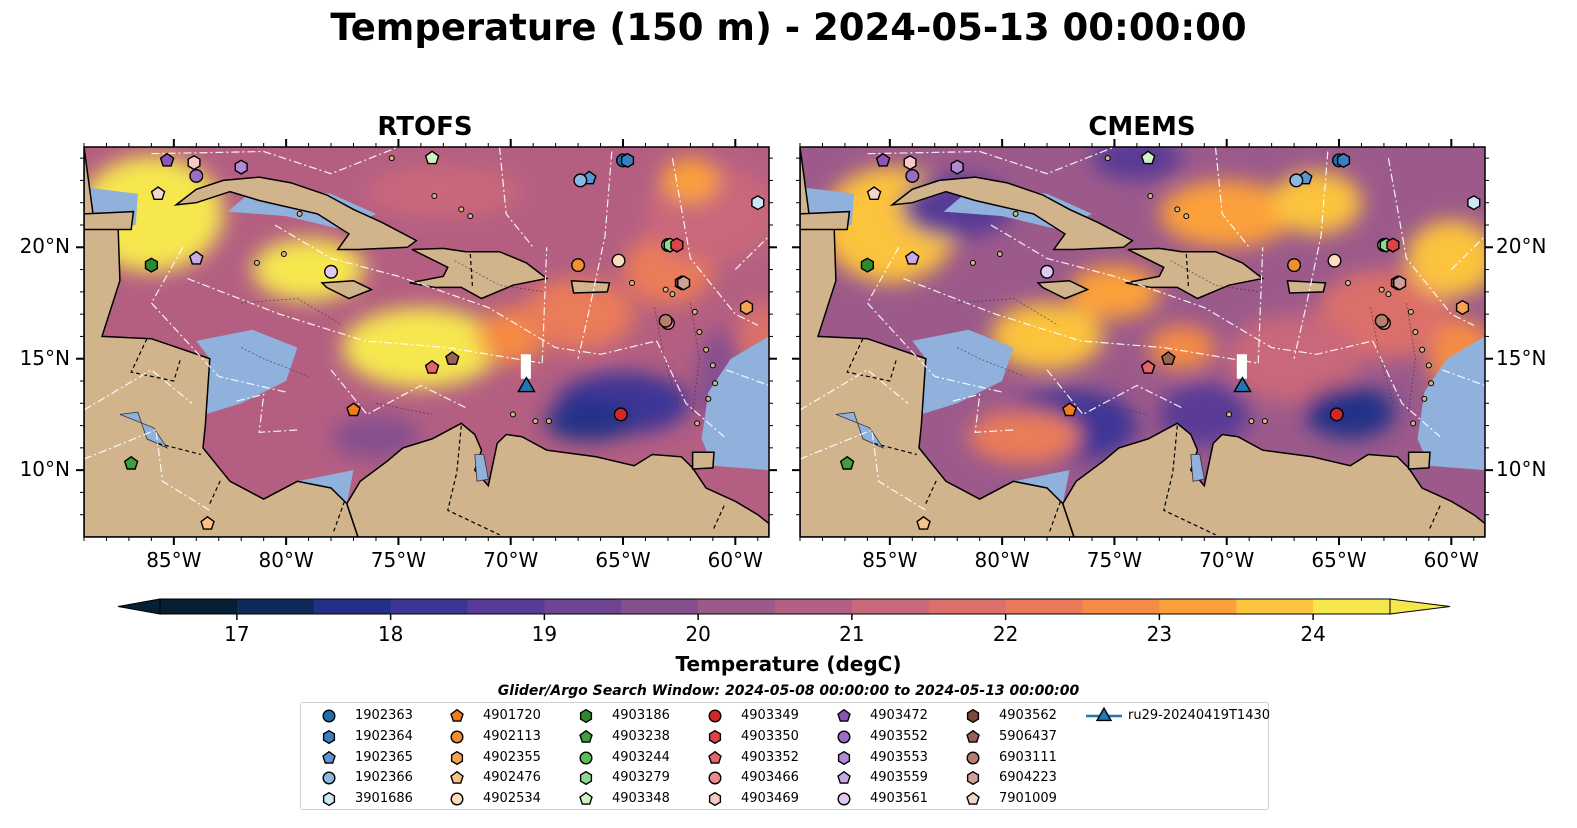 The width and height of the screenshot is (1577, 828). Describe the element at coordinates (746, 307) in the screenshot. I see `float-4902355-marker` at that location.